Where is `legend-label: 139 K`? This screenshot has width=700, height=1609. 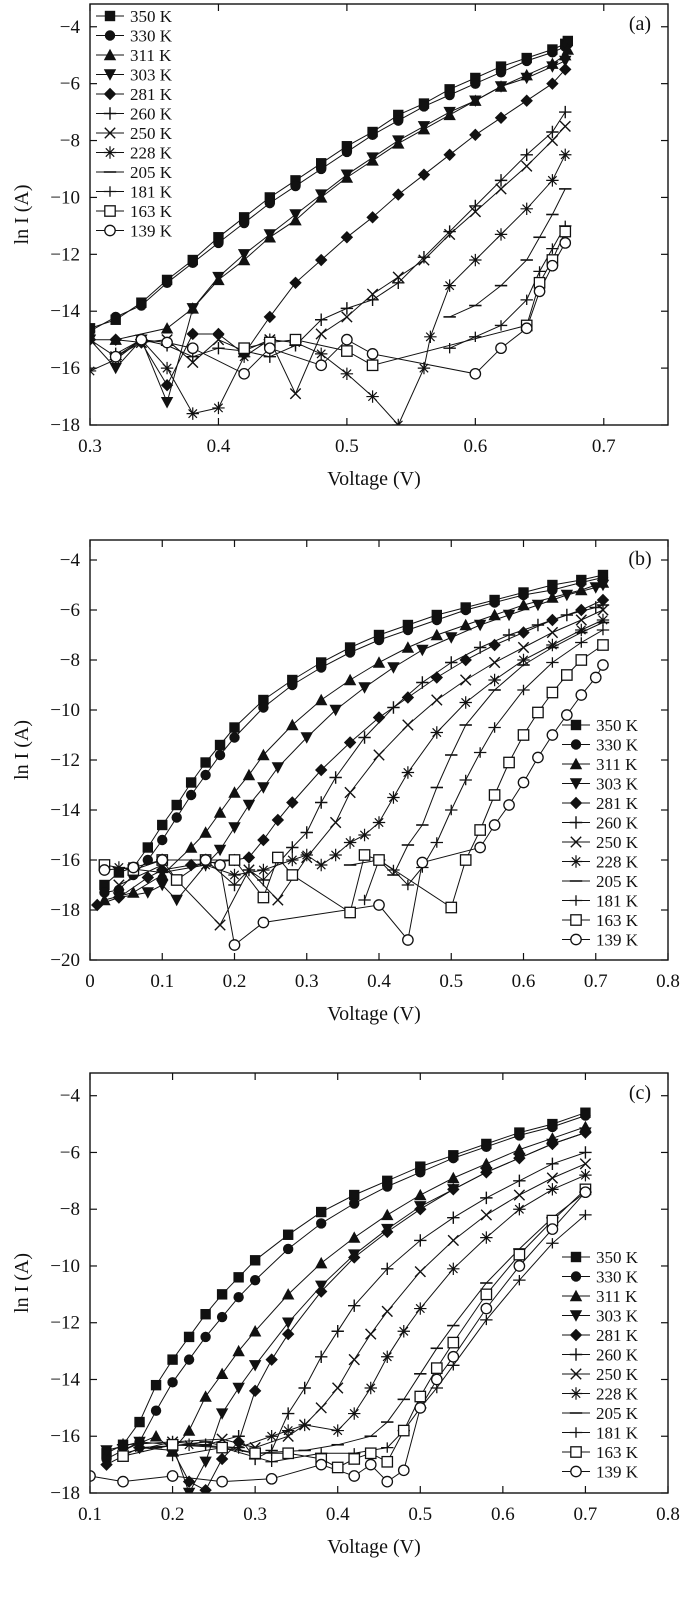 legend-label: 139 K is located at coordinates (617, 1472).